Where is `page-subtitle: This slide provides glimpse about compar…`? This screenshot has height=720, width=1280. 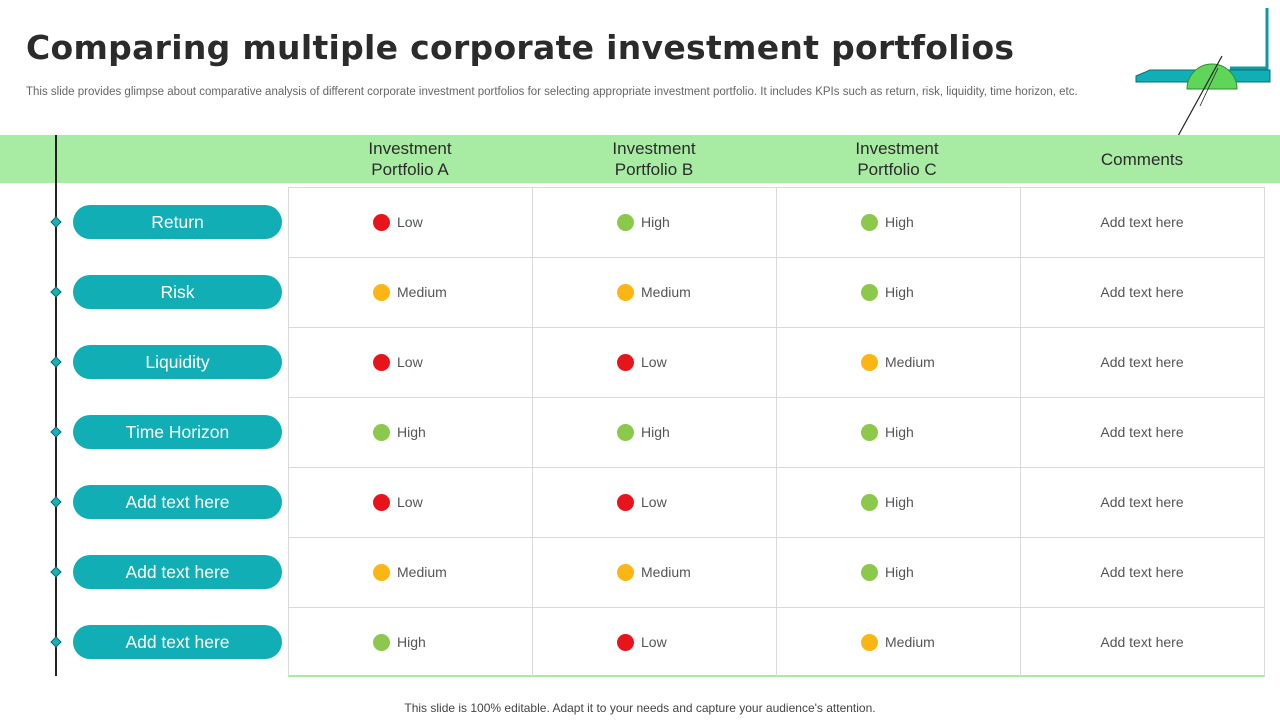 page-subtitle: This slide provides glimpse about compar… is located at coordinates (552, 92).